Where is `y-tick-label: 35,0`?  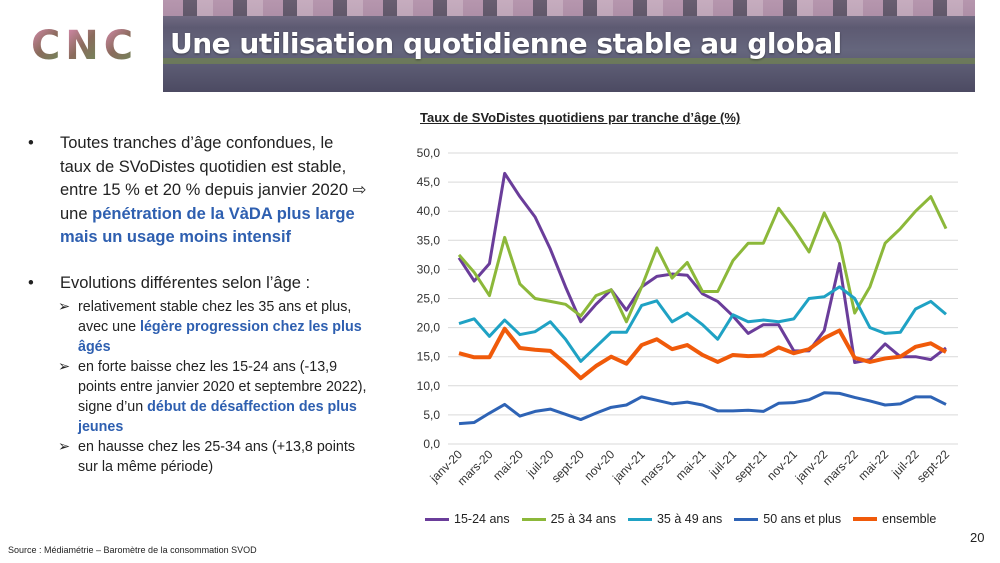
y-tick-label: 35,0 is located at coordinates (429, 240).